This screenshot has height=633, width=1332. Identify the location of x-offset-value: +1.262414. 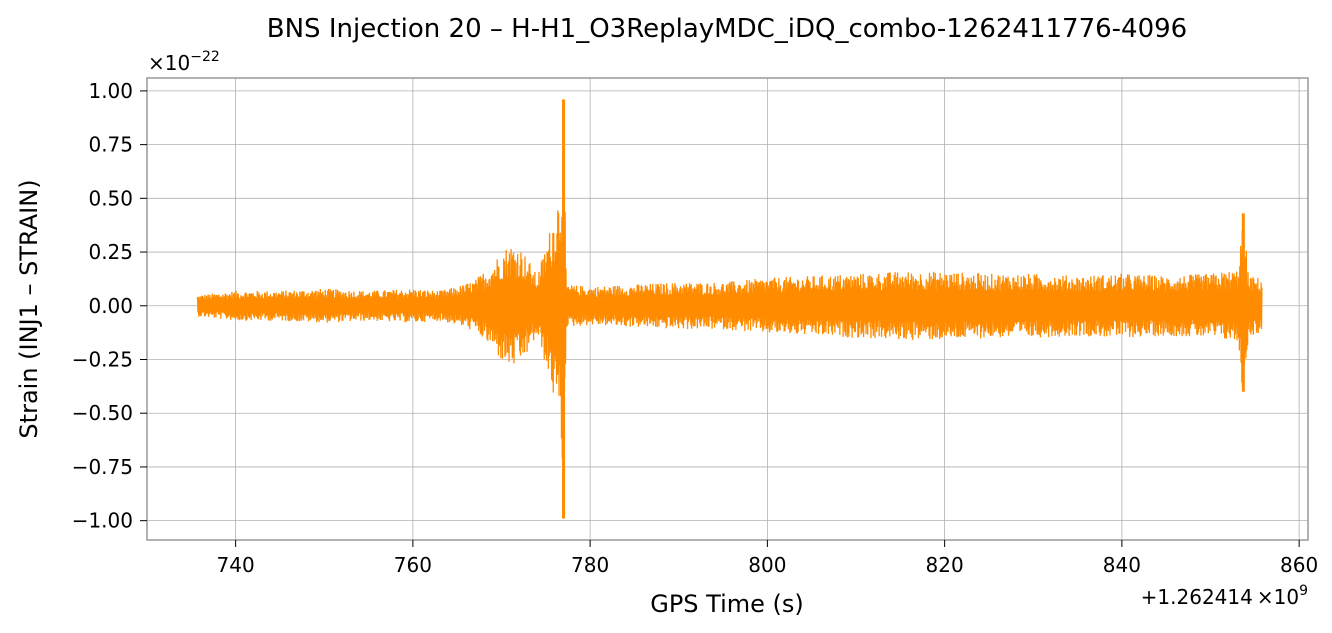
(1197, 597).